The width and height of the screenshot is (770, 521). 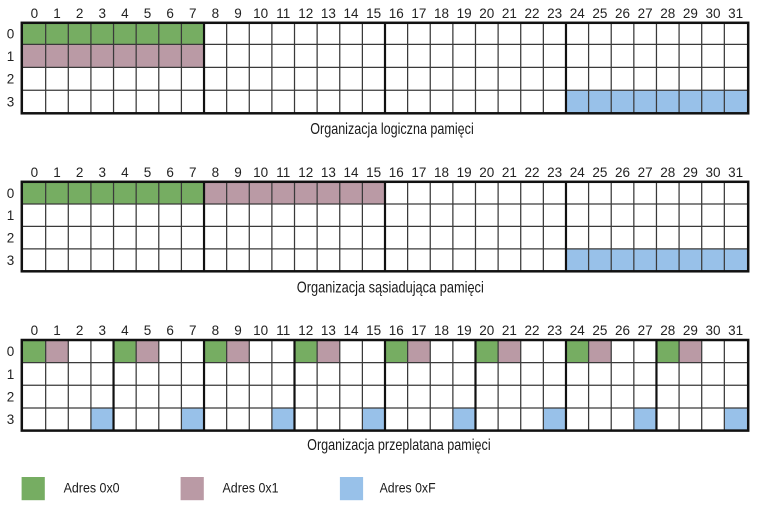 I want to click on svg-text: Adres 0x1, so click(x=251, y=488).